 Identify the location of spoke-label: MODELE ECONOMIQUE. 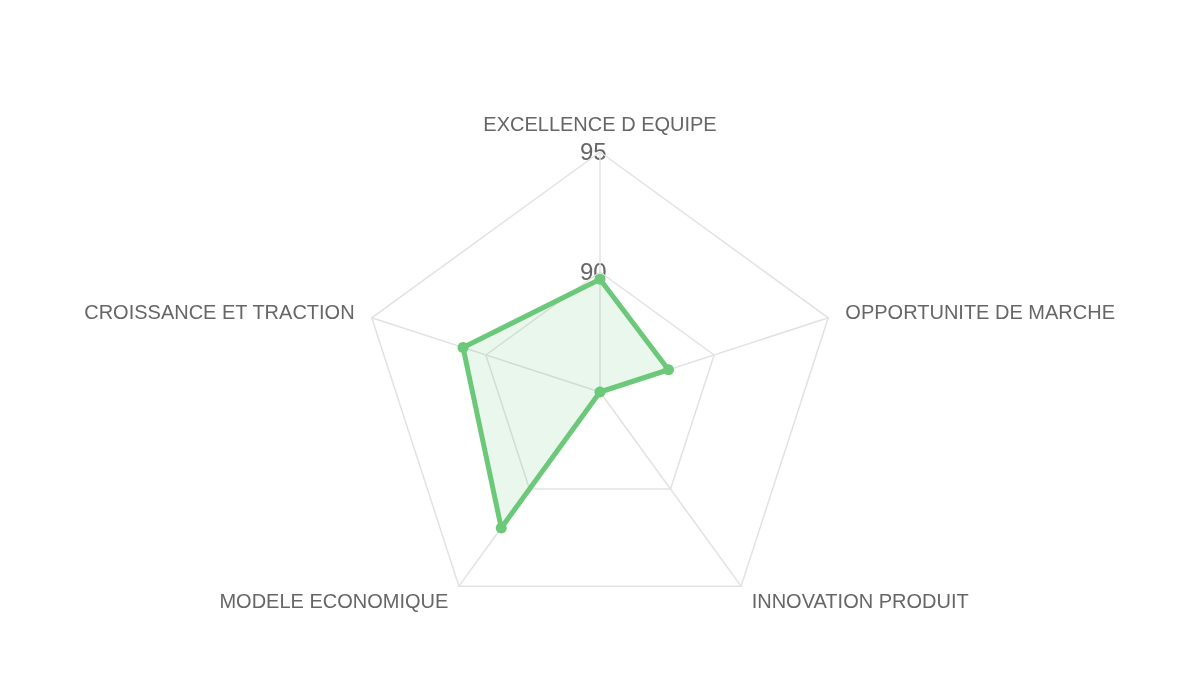
(334, 600).